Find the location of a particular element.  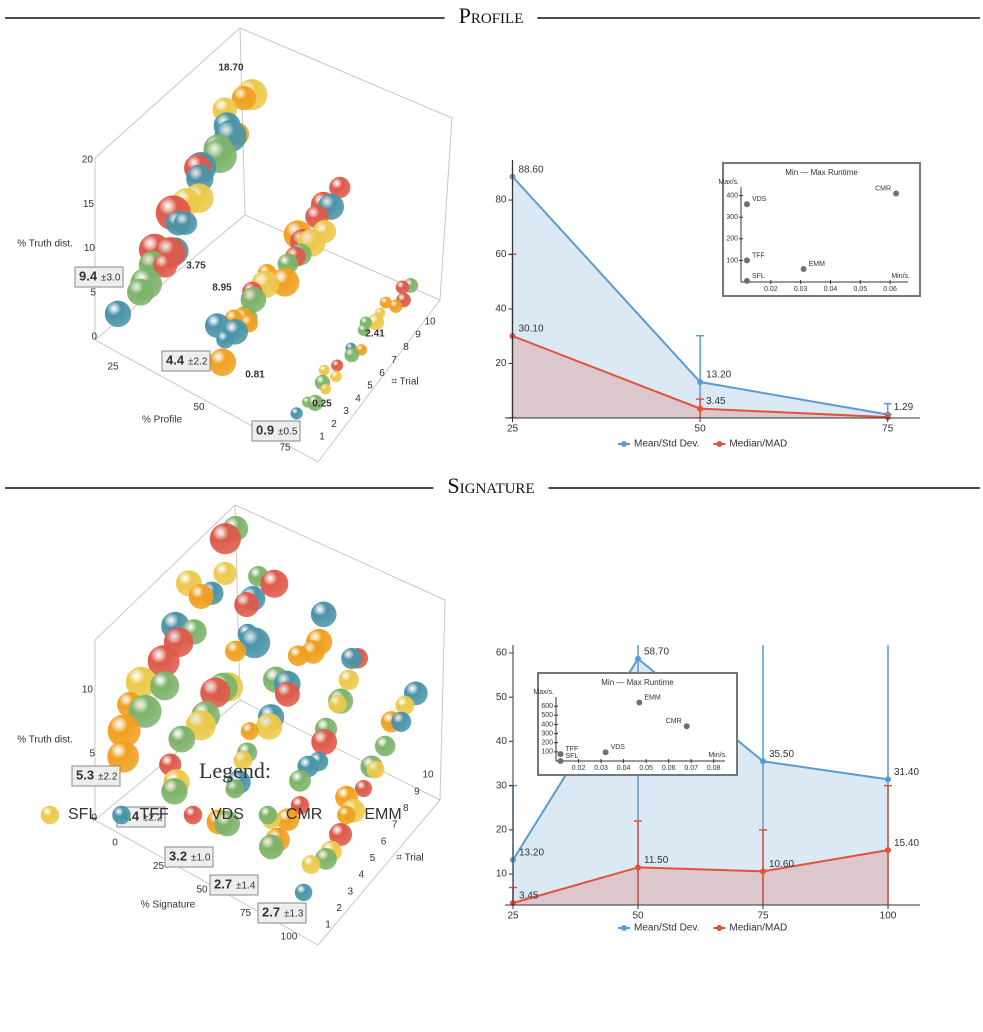

inset-point-label: VDS is located at coordinates (618, 747).